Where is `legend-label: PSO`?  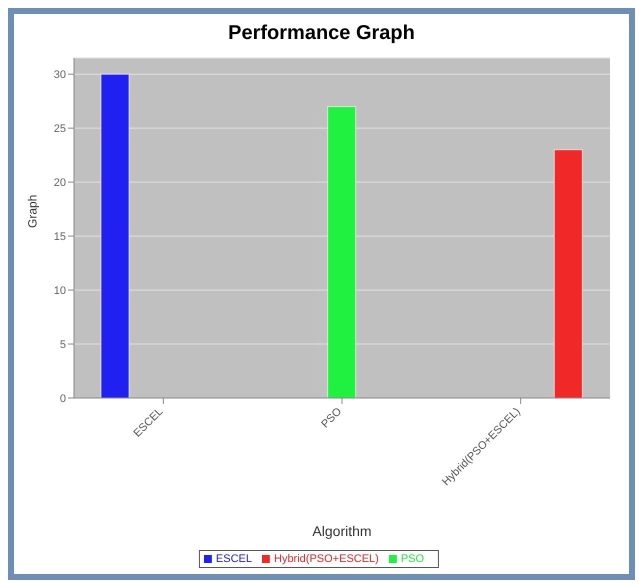
legend-label: PSO is located at coordinates (412, 559).